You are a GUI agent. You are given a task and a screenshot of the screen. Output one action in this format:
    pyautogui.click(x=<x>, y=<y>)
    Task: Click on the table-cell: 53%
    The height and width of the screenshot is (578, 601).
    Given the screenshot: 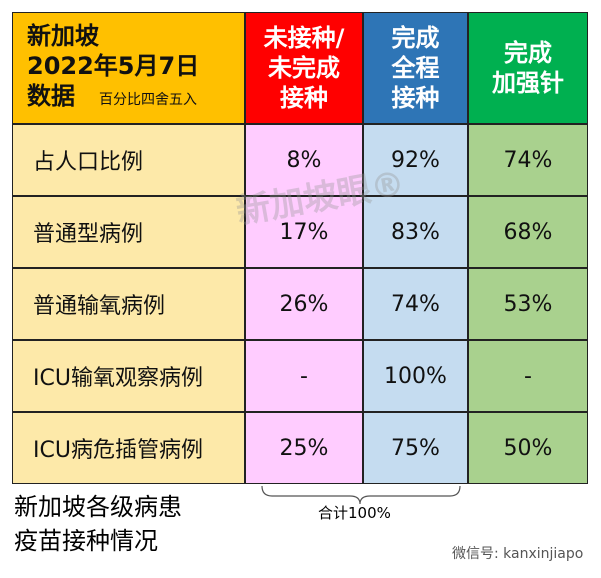 What is the action you would take?
    pyautogui.click(x=528, y=304)
    